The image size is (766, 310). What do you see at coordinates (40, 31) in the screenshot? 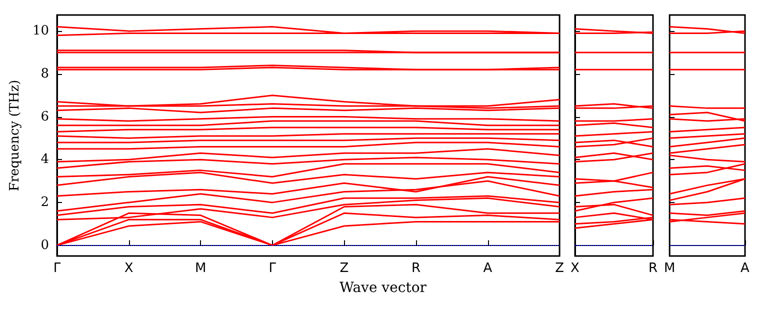
I see `y-tick-label: 10` at bounding box center [40, 31].